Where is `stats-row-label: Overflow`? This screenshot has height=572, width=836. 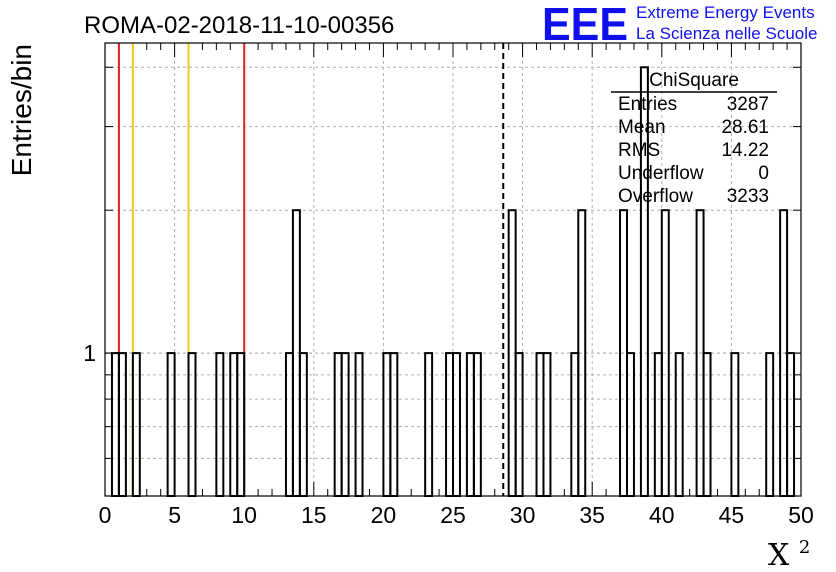
stats-row-label: Overflow is located at coordinates (655, 196).